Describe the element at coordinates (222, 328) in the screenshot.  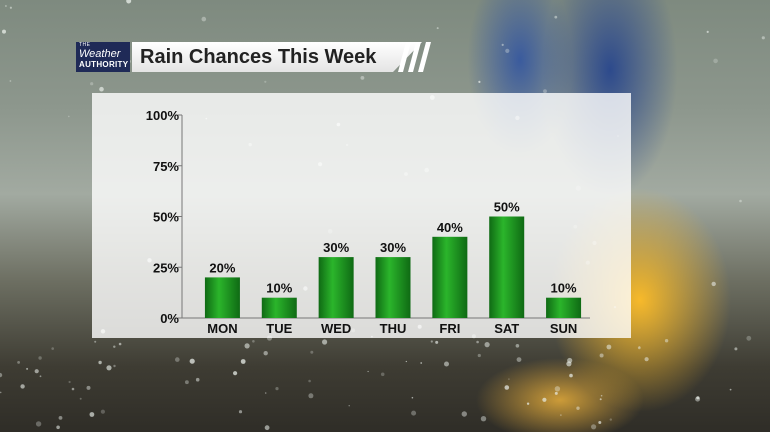
I see `x-tick-label-mon: MON` at that location.